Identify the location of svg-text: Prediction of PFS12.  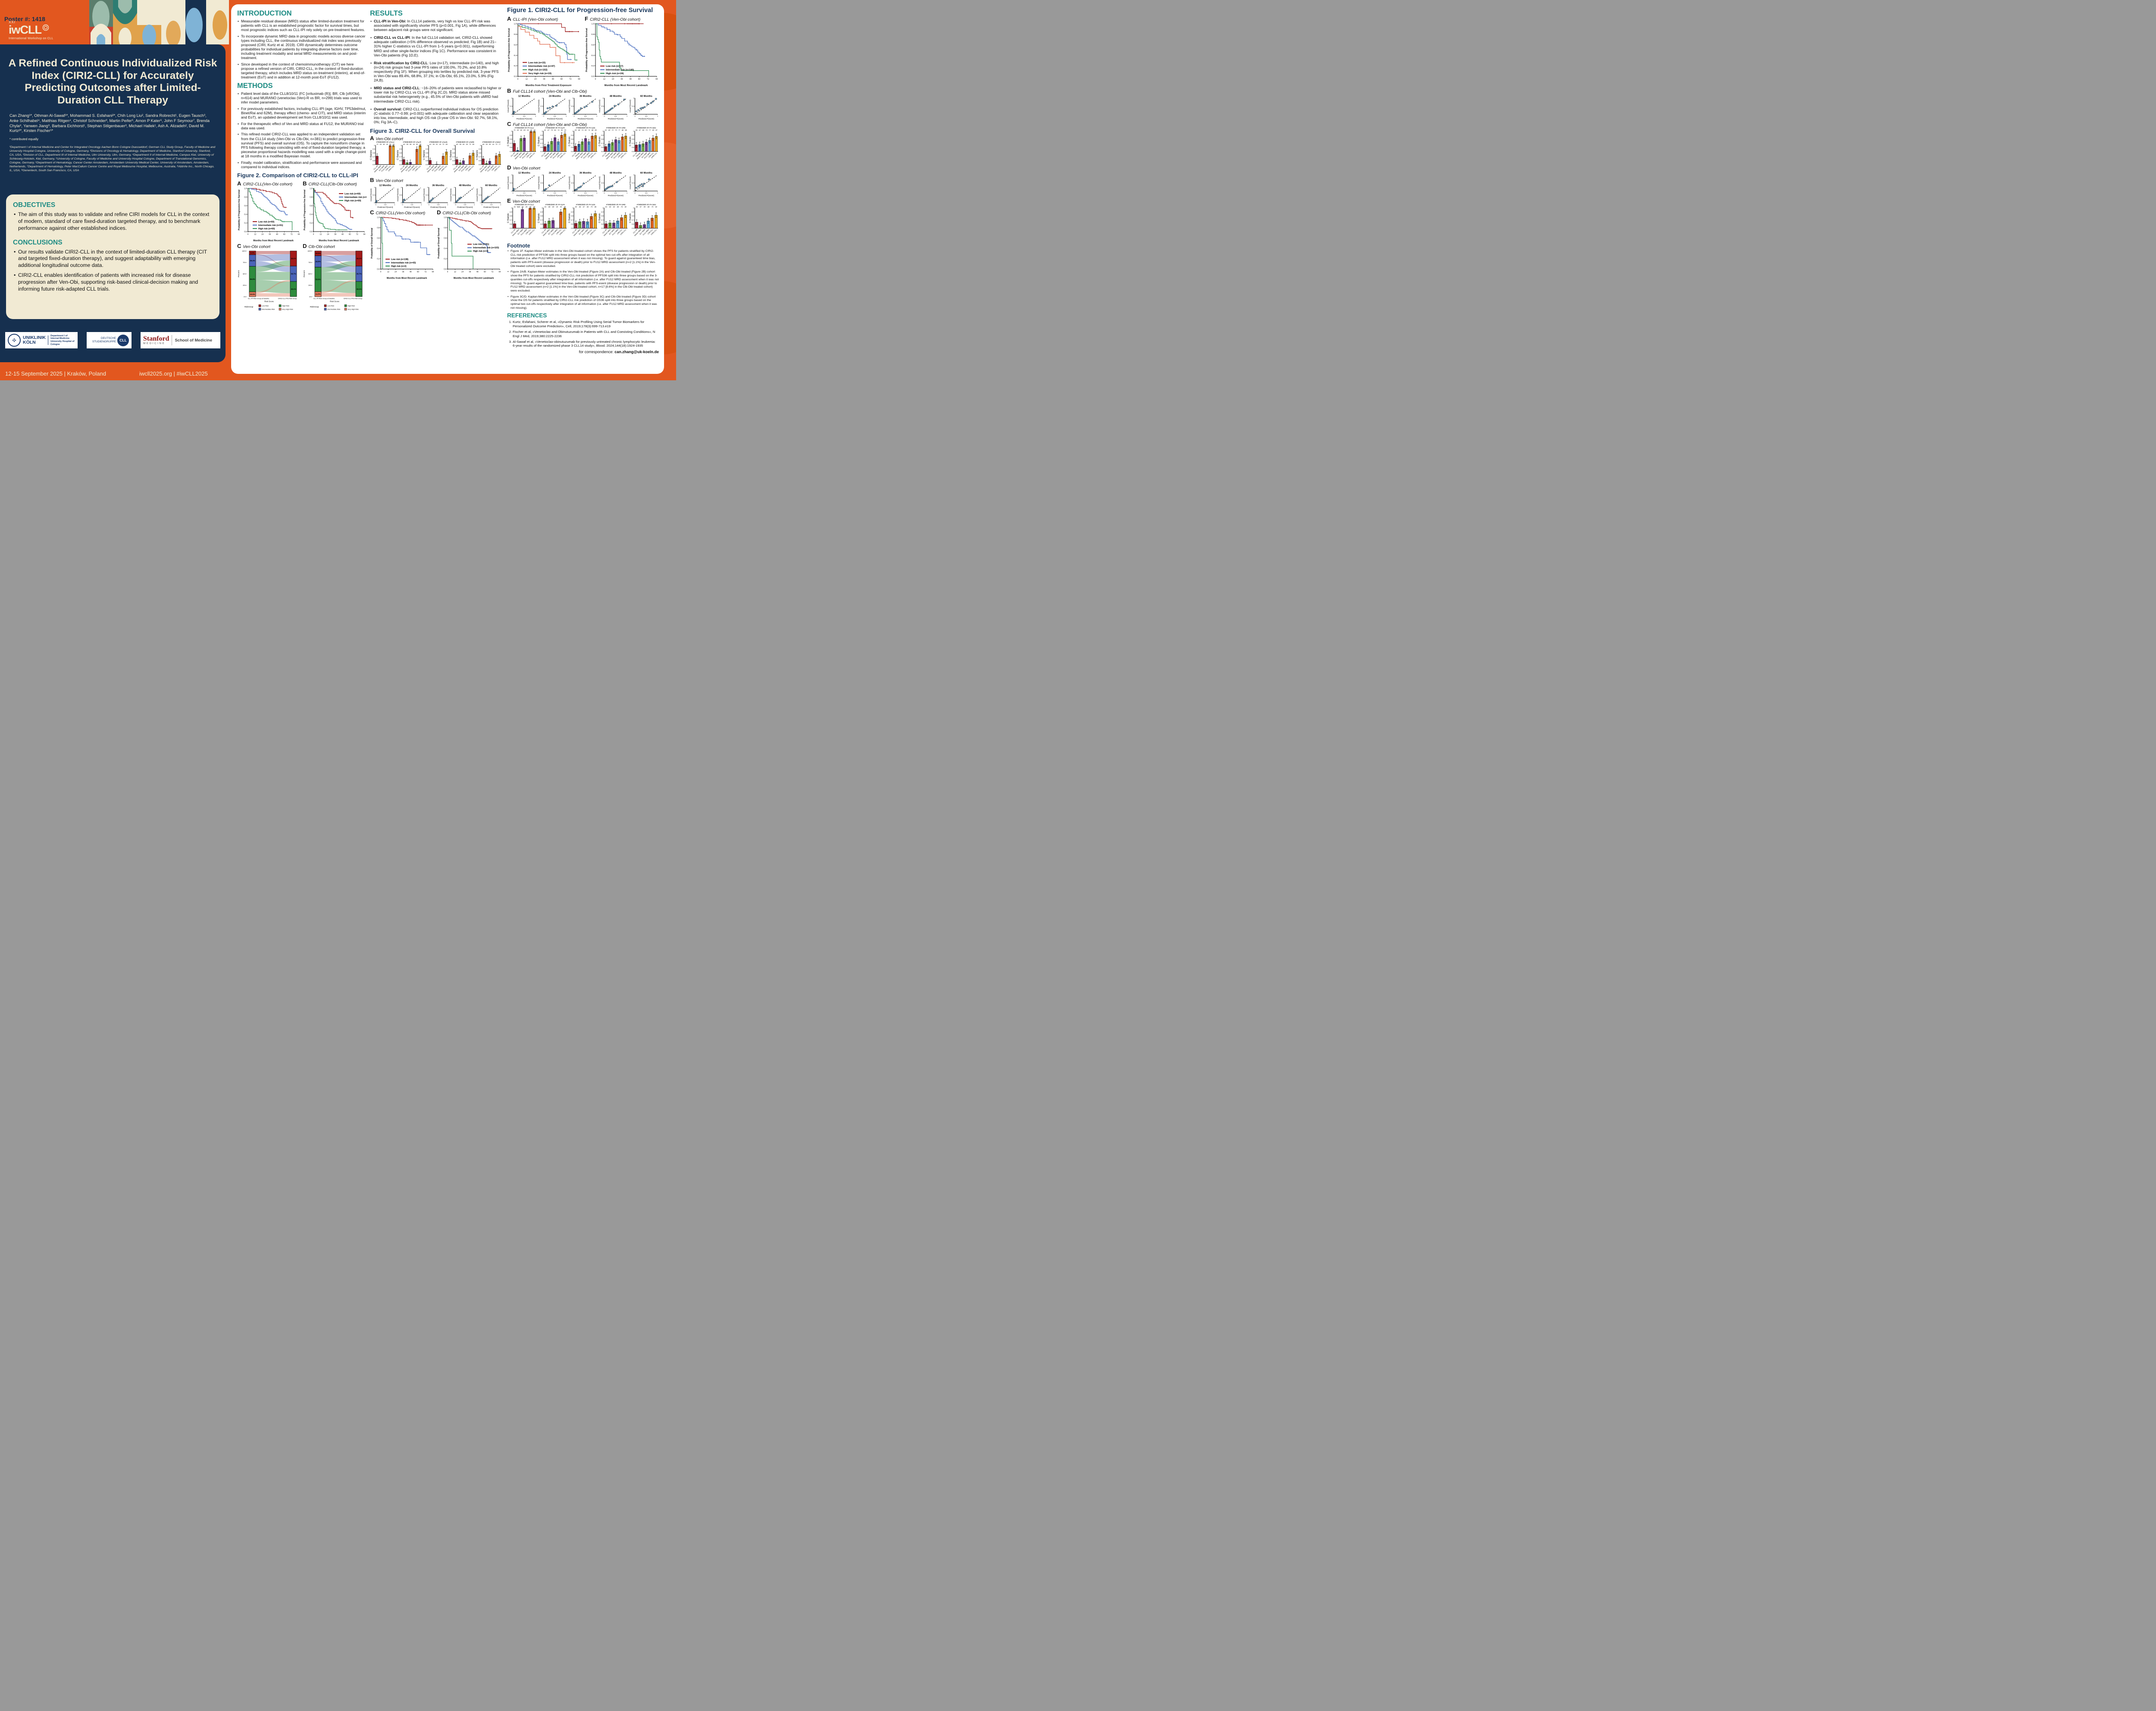
(524, 205).